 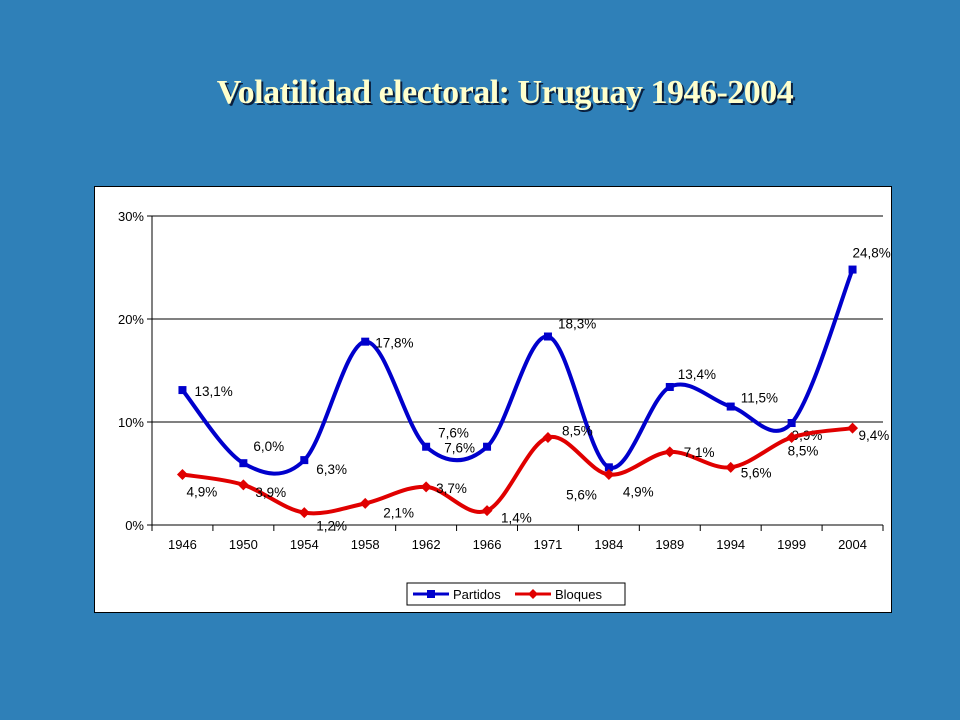 What do you see at coordinates (431, 594) in the screenshot?
I see `legend-marker-partidos` at bounding box center [431, 594].